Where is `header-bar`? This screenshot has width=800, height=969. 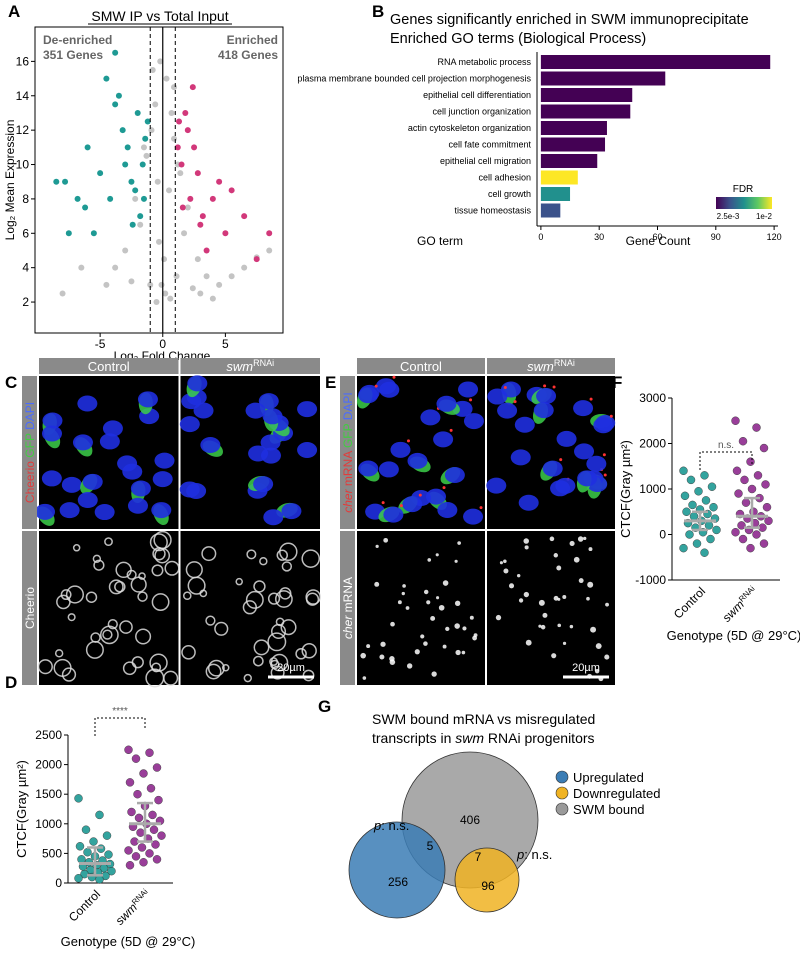 header-bar is located at coordinates (551, 366).